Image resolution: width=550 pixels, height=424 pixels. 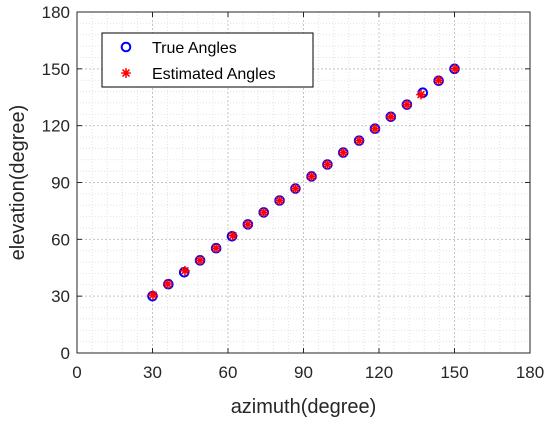 I want to click on x-tick-label: 120, so click(x=379, y=372).